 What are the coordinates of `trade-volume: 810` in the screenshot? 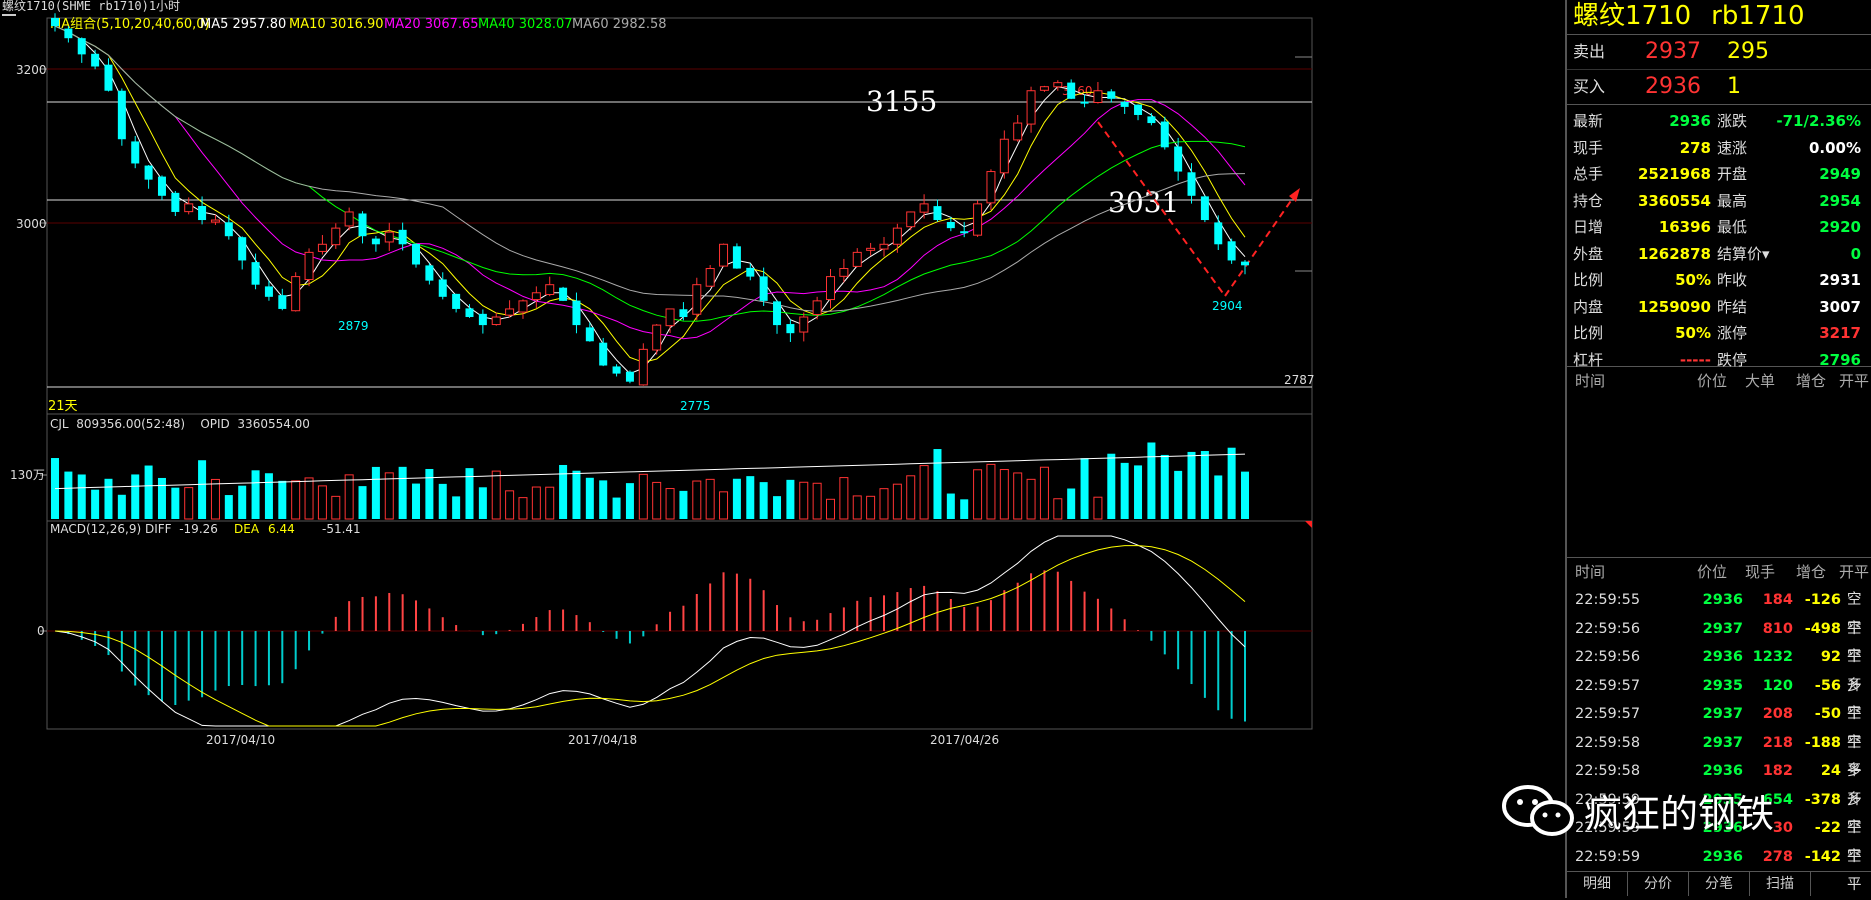 It's located at (1777, 628).